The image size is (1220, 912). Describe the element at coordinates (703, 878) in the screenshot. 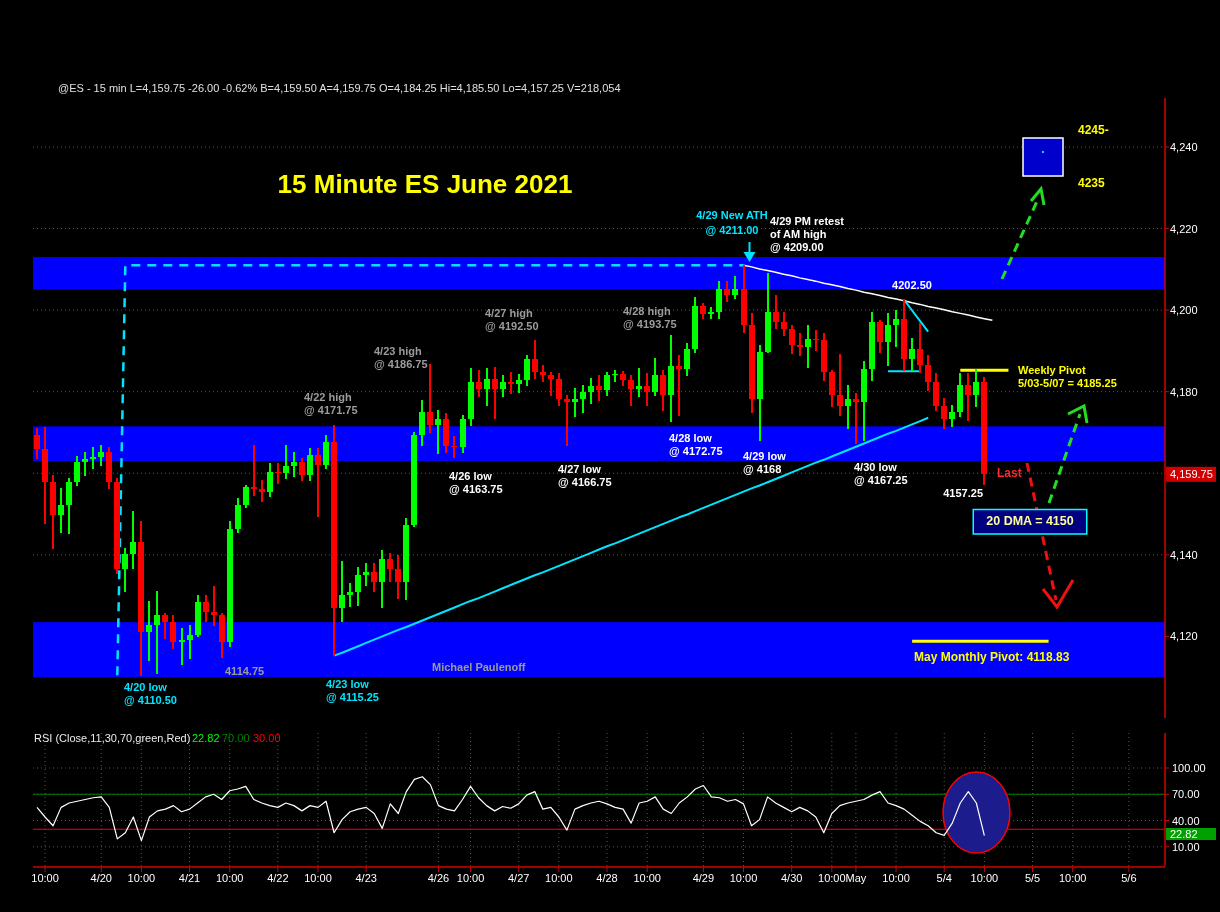

I see `x-tick-label: 4/29` at that location.